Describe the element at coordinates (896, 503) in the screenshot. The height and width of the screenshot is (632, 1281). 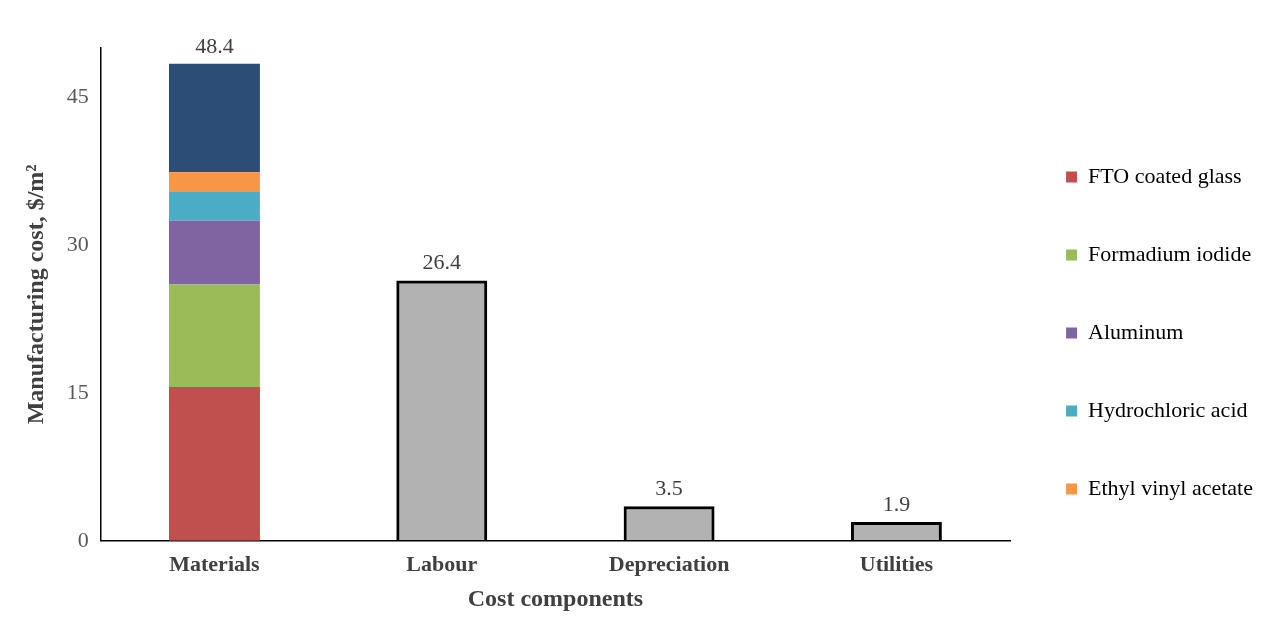
I see `total-label: 1.9` at that location.